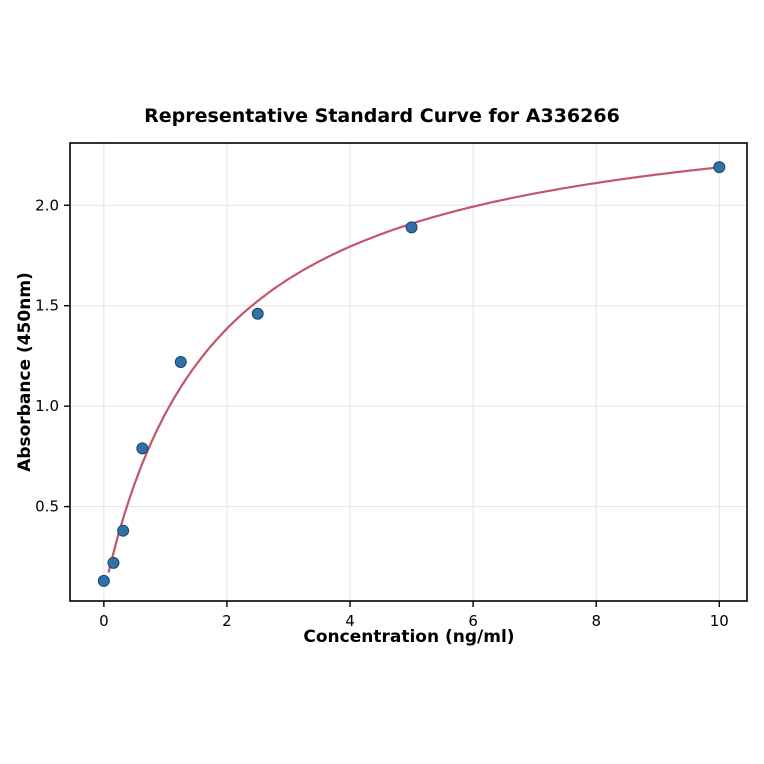  Describe the element at coordinates (47, 406) in the screenshot. I see `y-tick-label: 1.0` at that location.